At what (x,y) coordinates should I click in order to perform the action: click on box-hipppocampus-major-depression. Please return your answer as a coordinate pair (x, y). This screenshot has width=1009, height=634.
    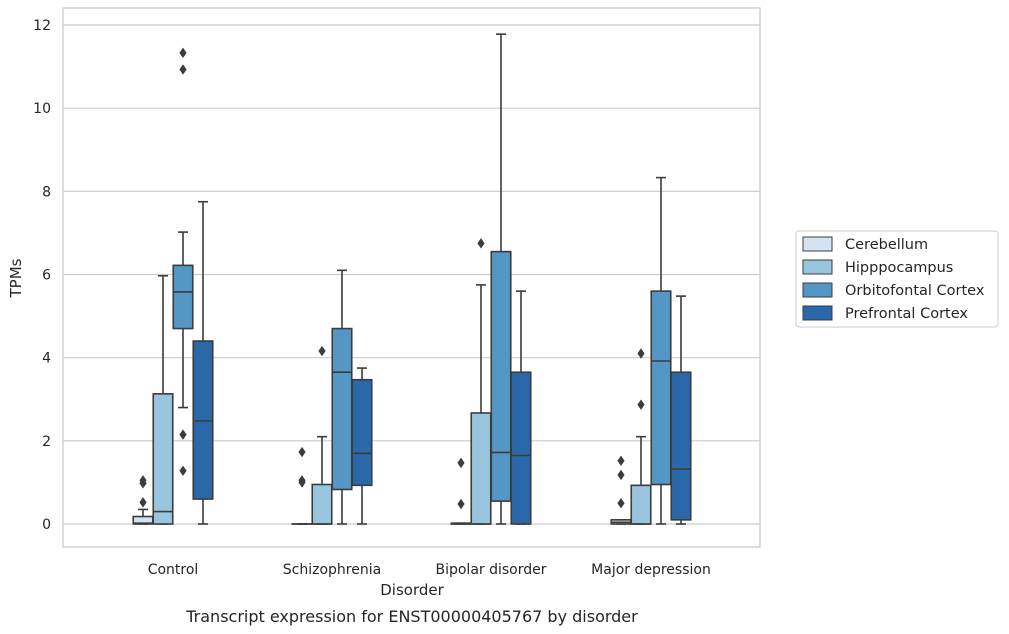
    Looking at the image, I should click on (641, 436).